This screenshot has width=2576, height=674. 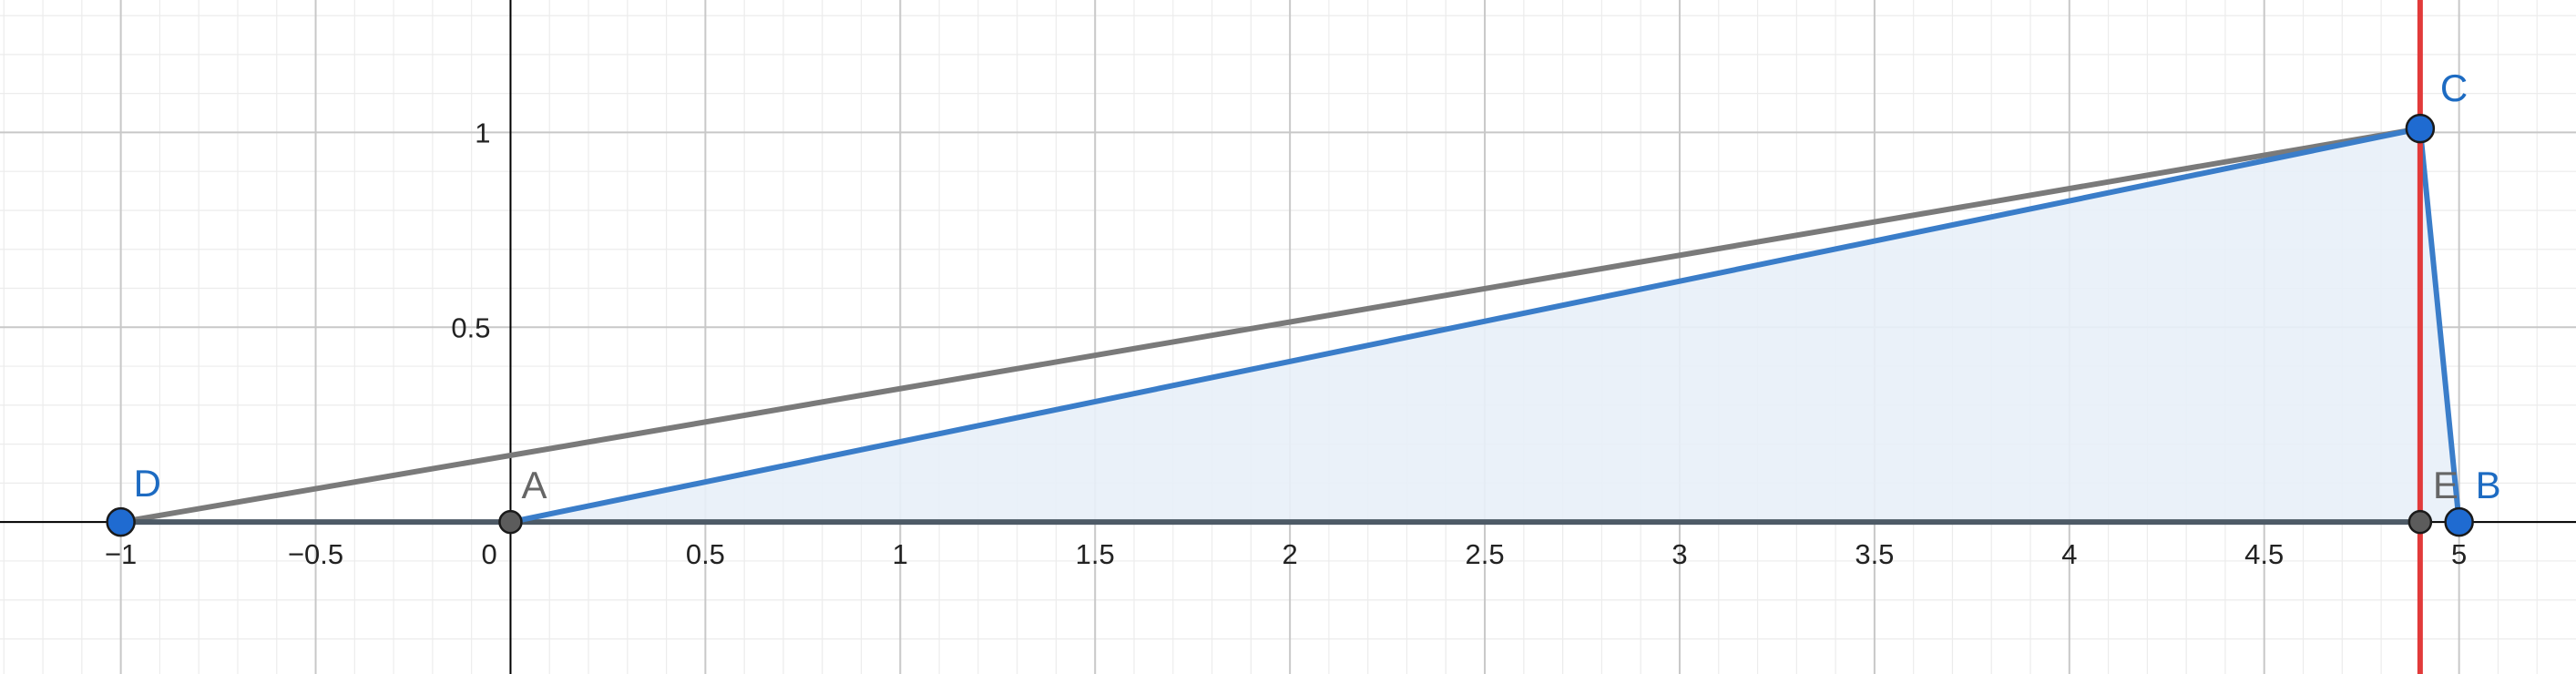 I want to click on x-tick-label: 3, so click(x=1679, y=554).